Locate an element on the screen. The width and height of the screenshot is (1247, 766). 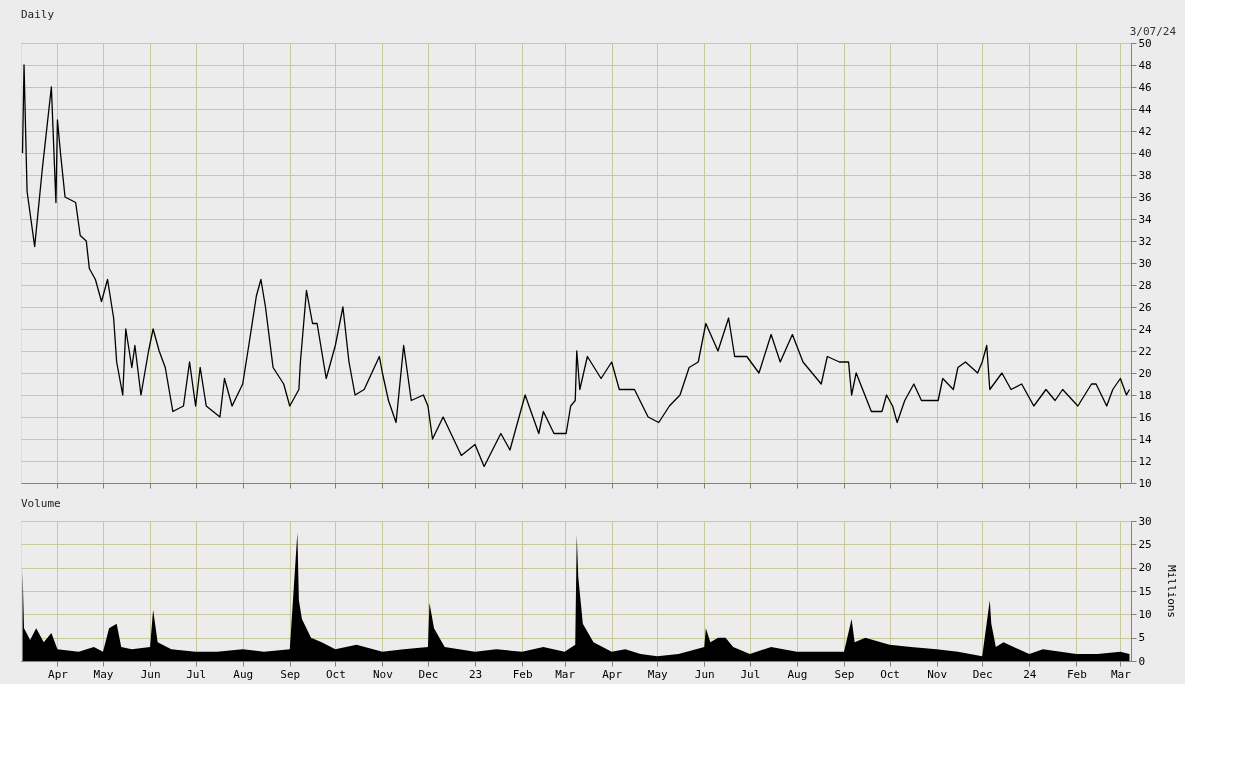
y-tick-label: 14 is located at coordinates (1145, 439).